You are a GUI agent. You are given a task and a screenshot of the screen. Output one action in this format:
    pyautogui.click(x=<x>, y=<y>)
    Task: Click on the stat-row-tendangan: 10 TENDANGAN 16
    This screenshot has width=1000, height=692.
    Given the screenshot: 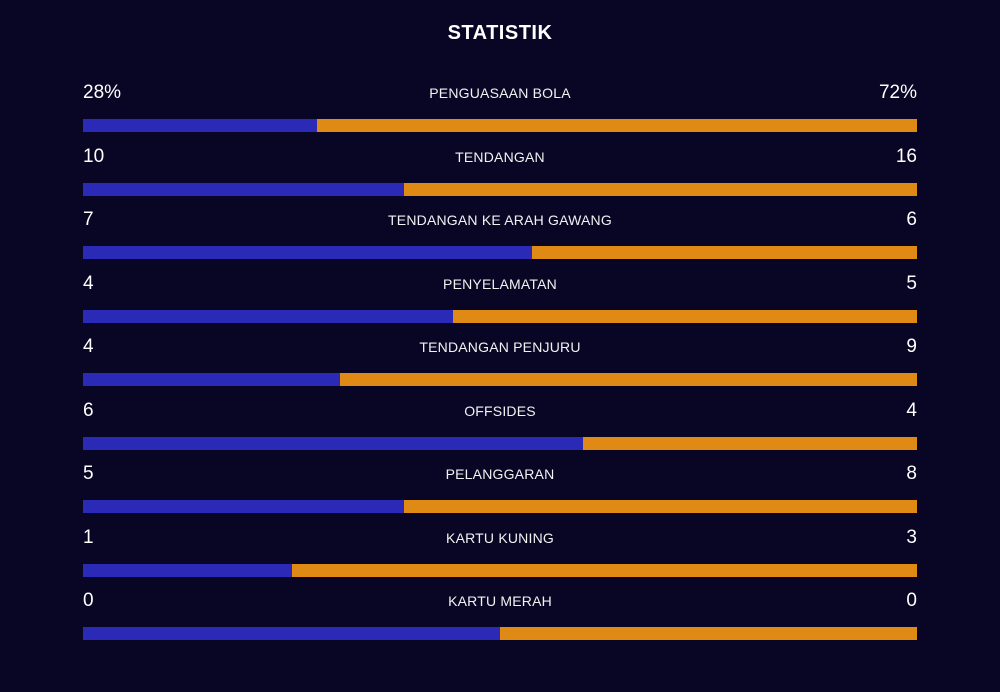 What is the action you would take?
    pyautogui.click(x=500, y=176)
    